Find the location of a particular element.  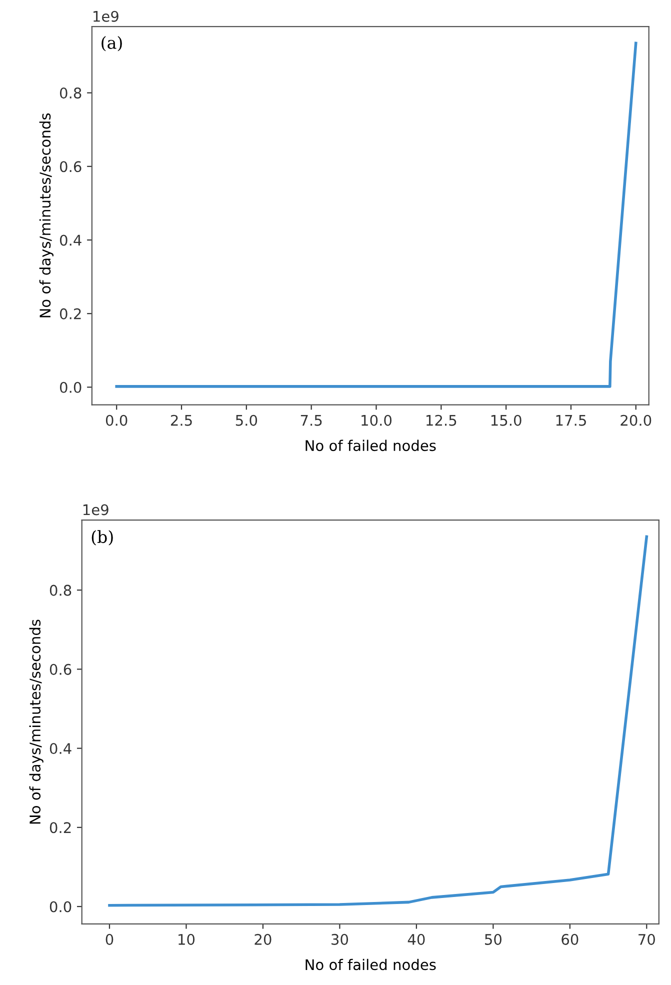

x-tick-label: 30 is located at coordinates (340, 939).